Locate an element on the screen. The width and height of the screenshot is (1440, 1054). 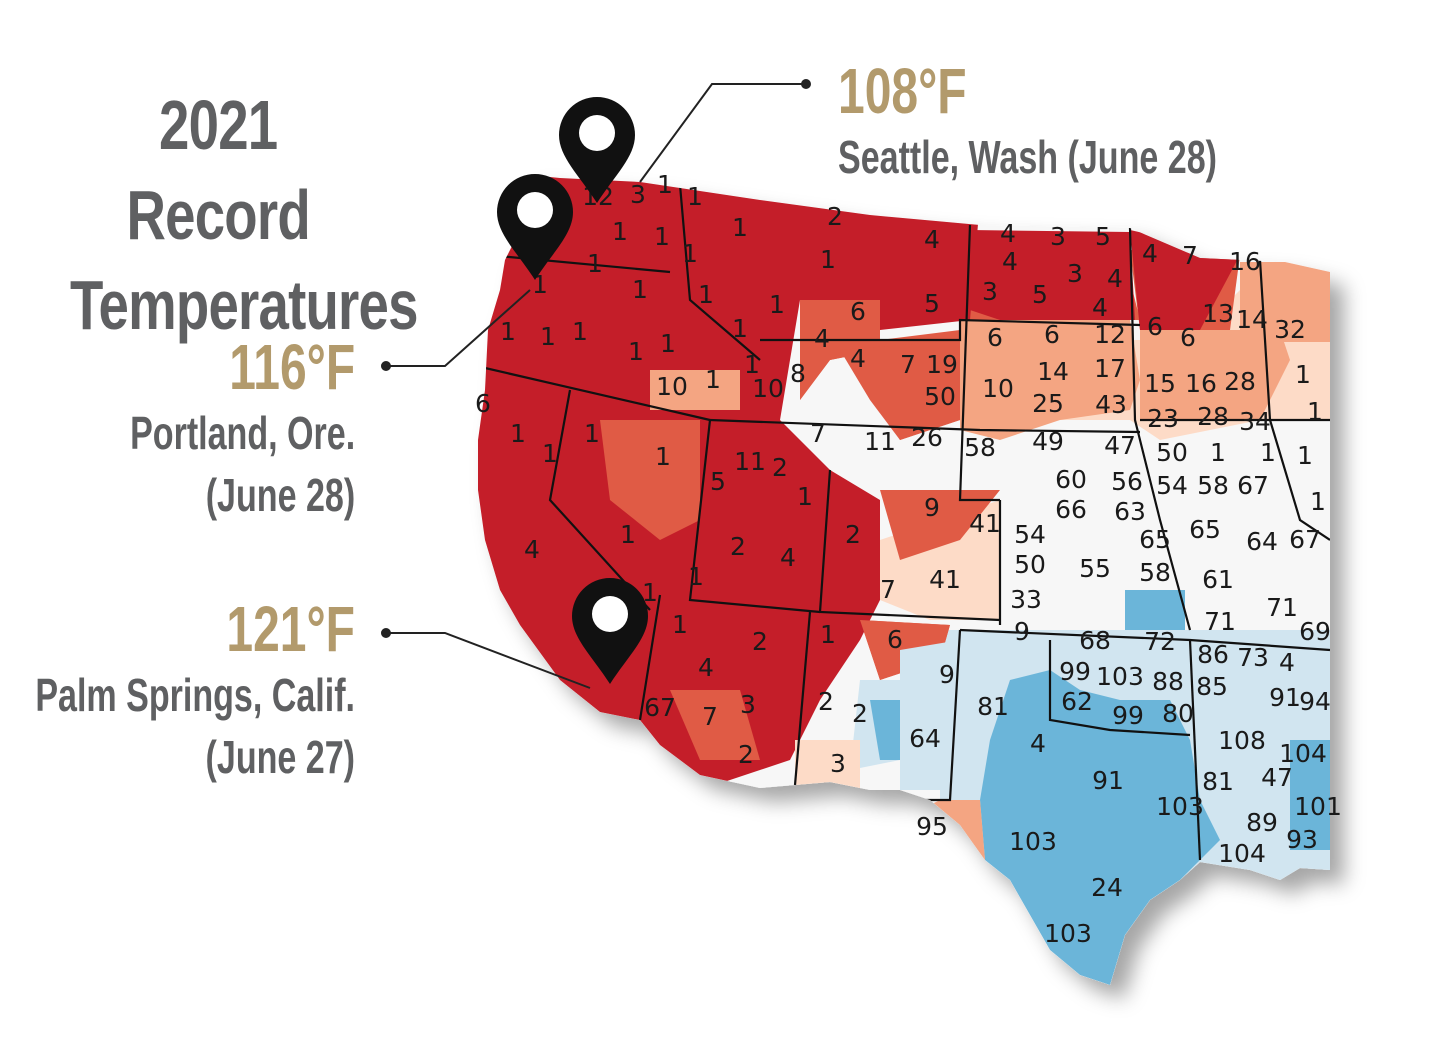
callout-temp: 116°F is located at coordinates (292, 367).